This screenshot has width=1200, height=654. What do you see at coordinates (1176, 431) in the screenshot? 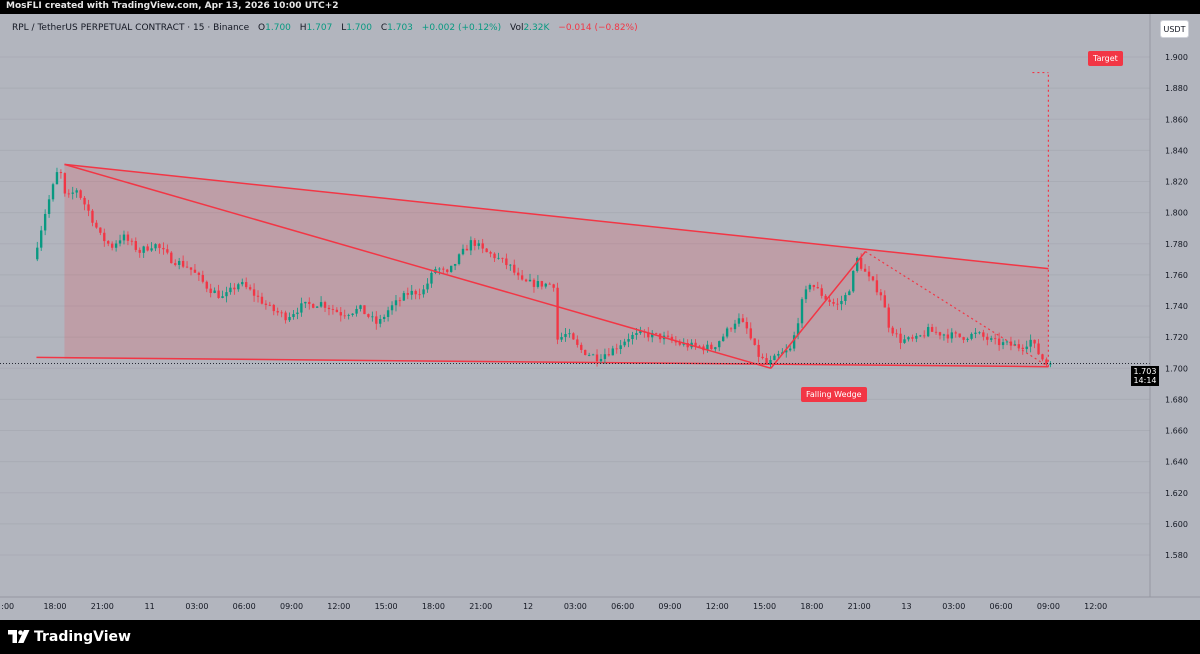
I see `price-tick-label: 1.660` at bounding box center [1176, 431].